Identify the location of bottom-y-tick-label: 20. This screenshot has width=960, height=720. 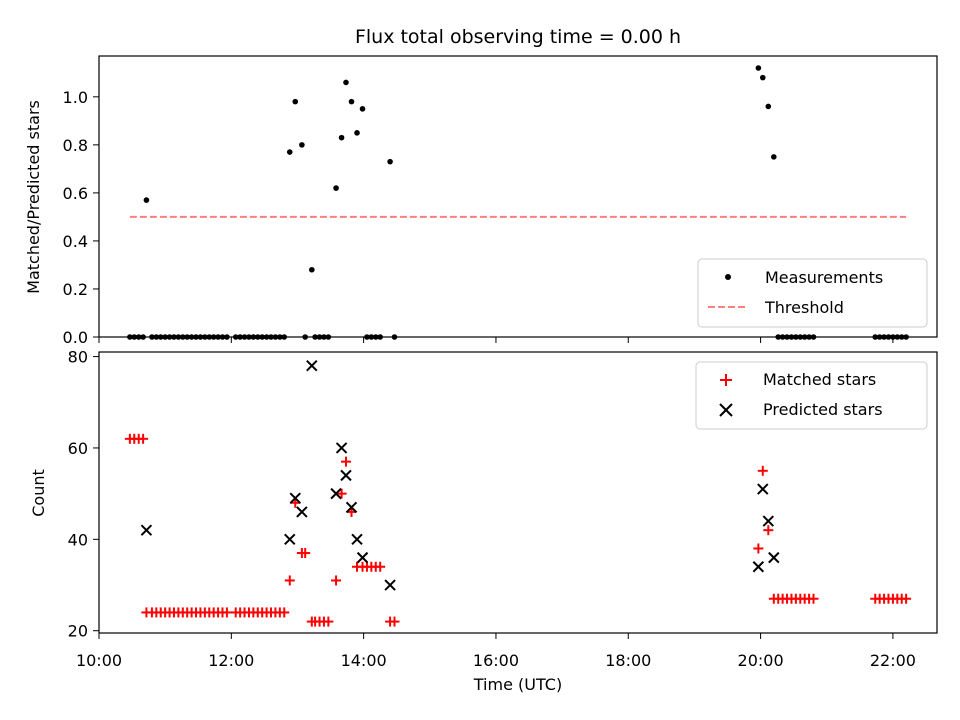
(78, 631).